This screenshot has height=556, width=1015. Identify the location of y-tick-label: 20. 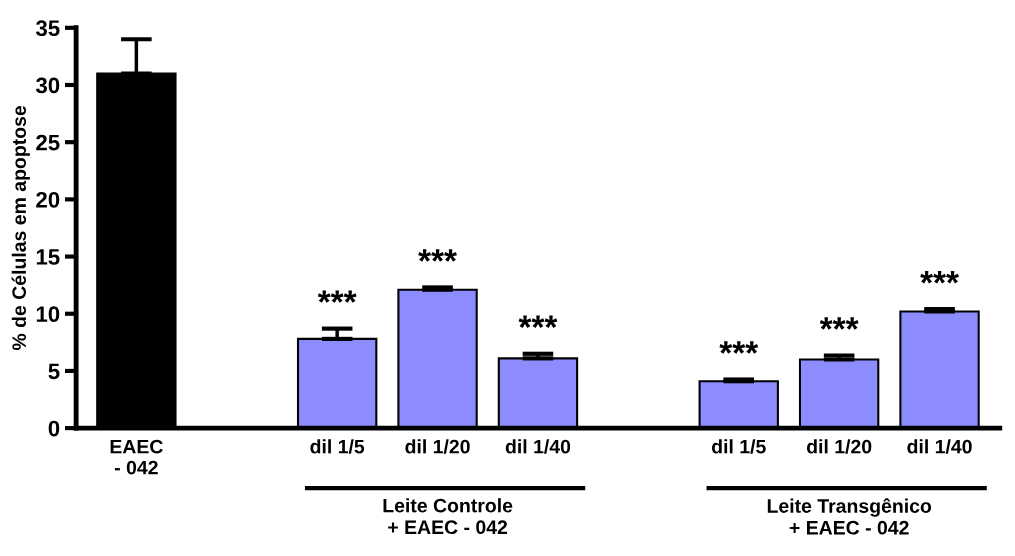
(48, 199).